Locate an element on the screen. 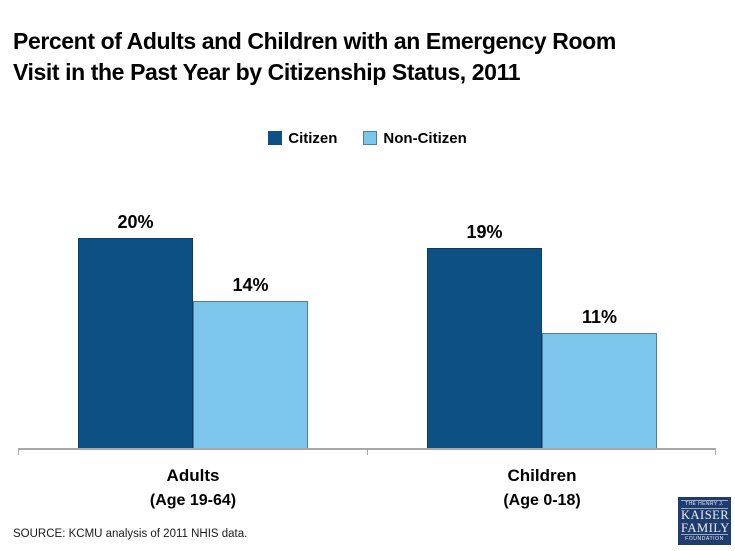  legend-item-citizen: Citizen is located at coordinates (302, 138).